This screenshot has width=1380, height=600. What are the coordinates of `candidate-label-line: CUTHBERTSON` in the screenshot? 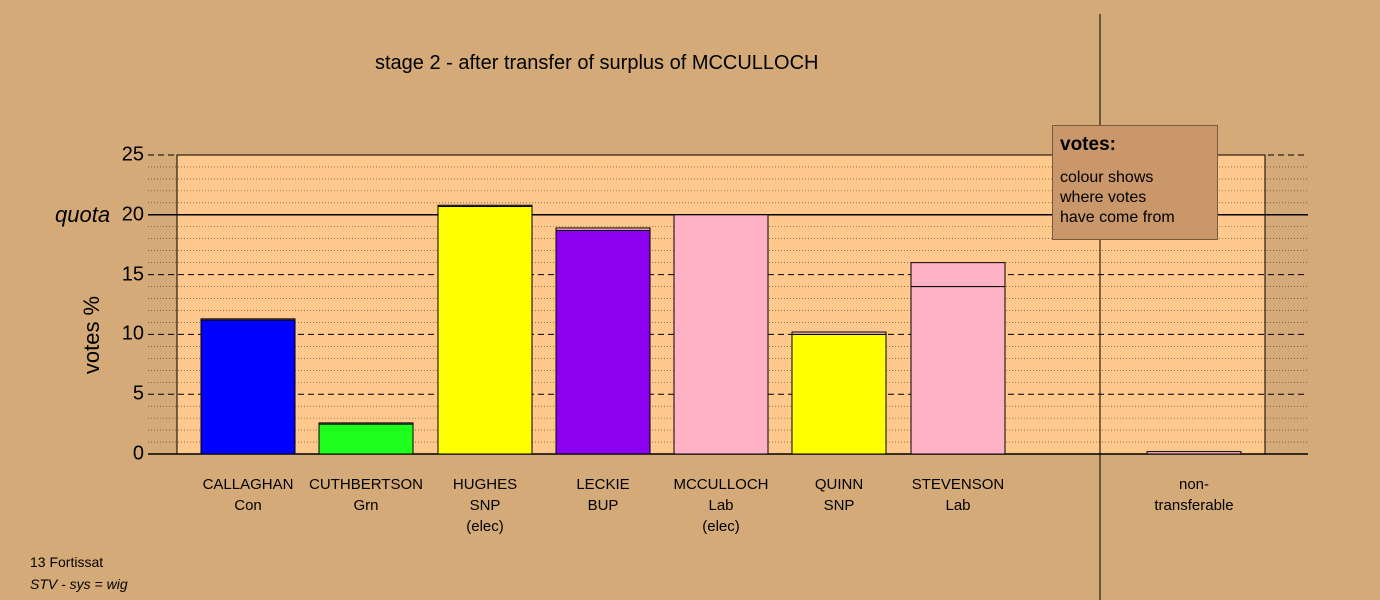 It's located at (366, 484).